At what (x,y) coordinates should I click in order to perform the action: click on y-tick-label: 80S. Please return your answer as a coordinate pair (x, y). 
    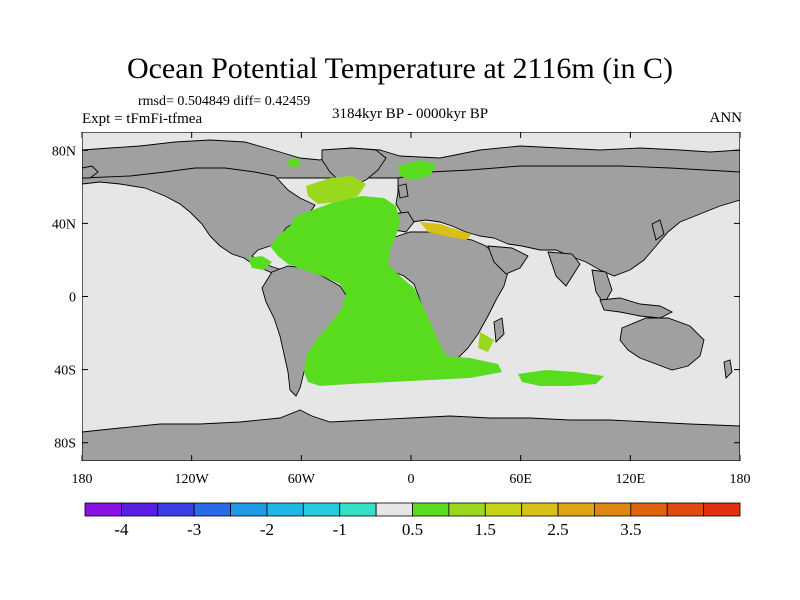
    Looking at the image, I should click on (65, 444).